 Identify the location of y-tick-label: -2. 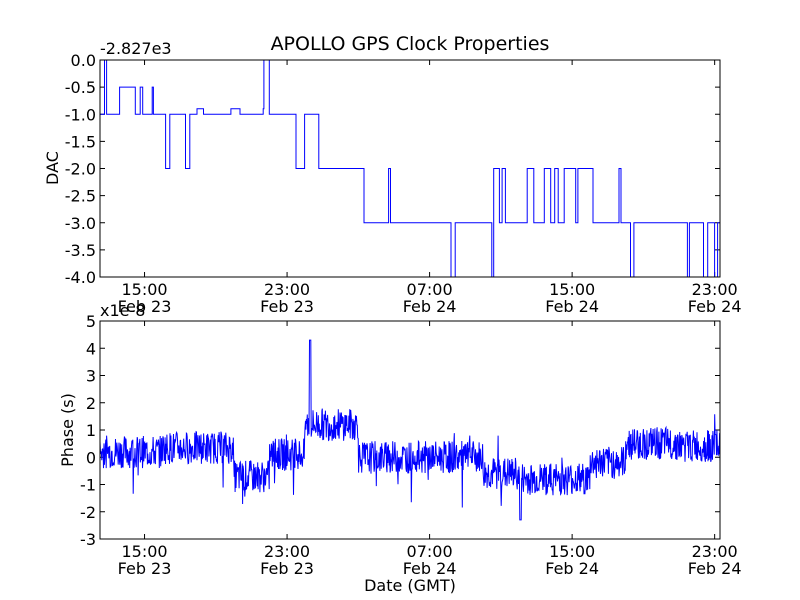
(88, 512).